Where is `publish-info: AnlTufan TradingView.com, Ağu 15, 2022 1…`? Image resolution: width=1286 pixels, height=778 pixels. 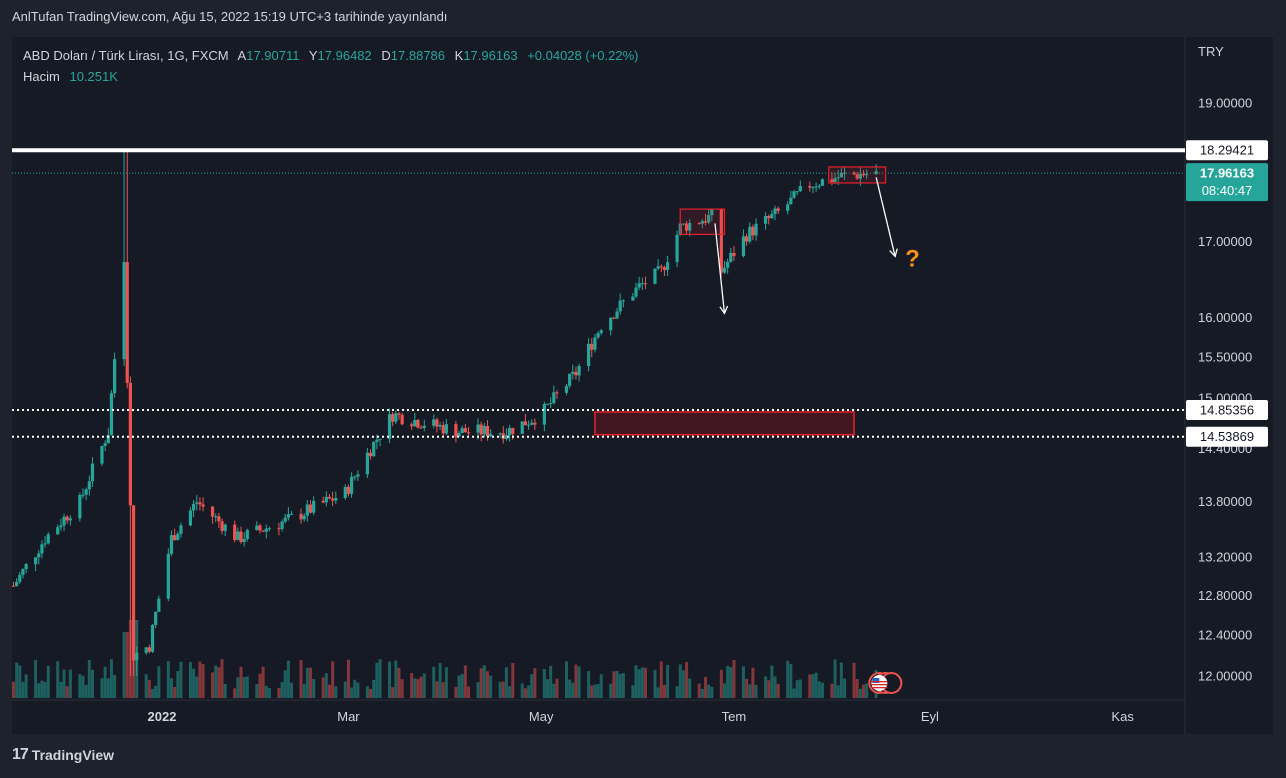 publish-info: AnlTufan TradingView.com, Ağu 15, 2022 1… is located at coordinates (230, 16).